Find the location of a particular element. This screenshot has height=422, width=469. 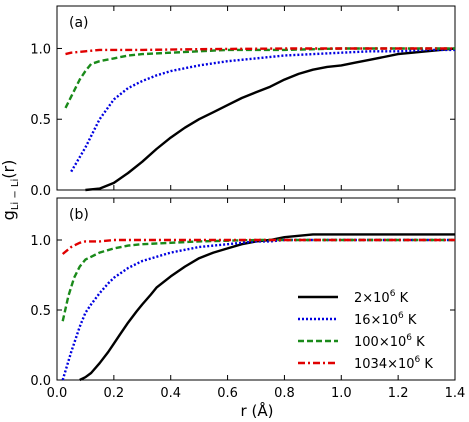

x-tick-label: 1.0 is located at coordinates (341, 393).